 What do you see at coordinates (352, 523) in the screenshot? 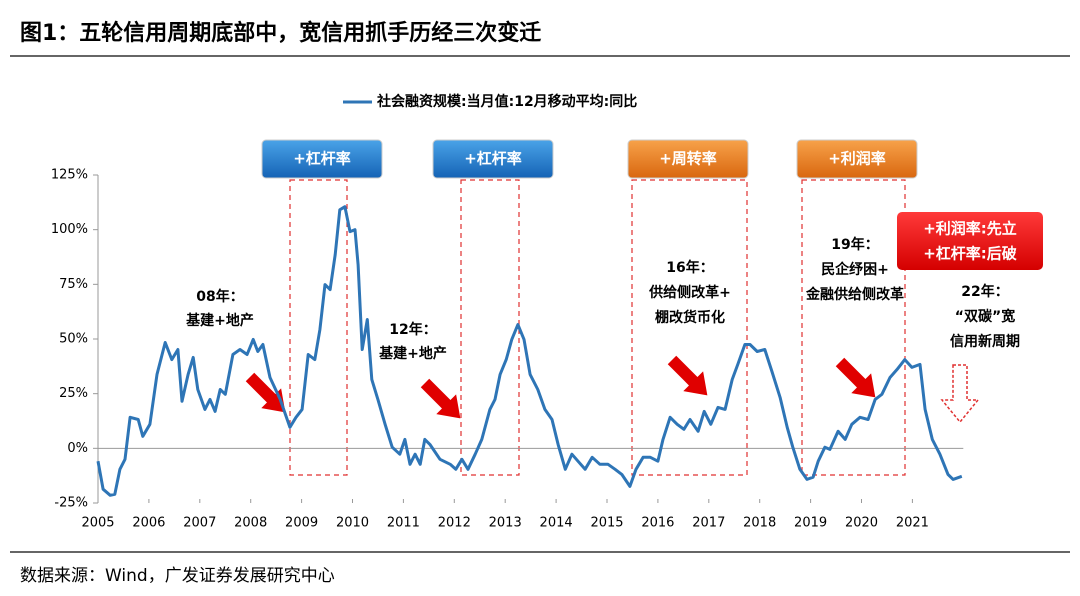
I see `x-tick-label: 2010` at bounding box center [352, 523].